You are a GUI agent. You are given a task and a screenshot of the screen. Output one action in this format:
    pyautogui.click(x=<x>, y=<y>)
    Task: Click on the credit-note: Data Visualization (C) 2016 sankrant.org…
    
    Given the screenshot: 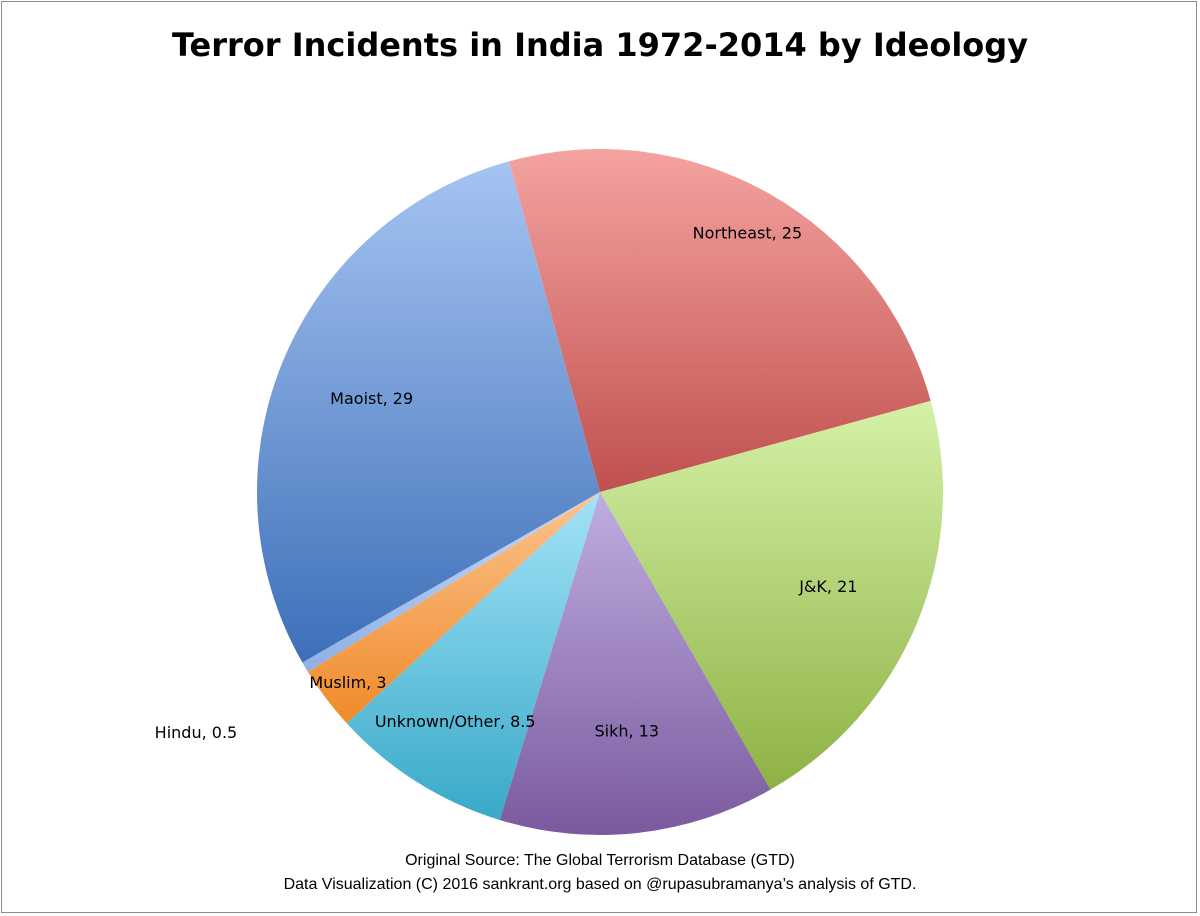 What is the action you would take?
    pyautogui.click(x=600, y=884)
    